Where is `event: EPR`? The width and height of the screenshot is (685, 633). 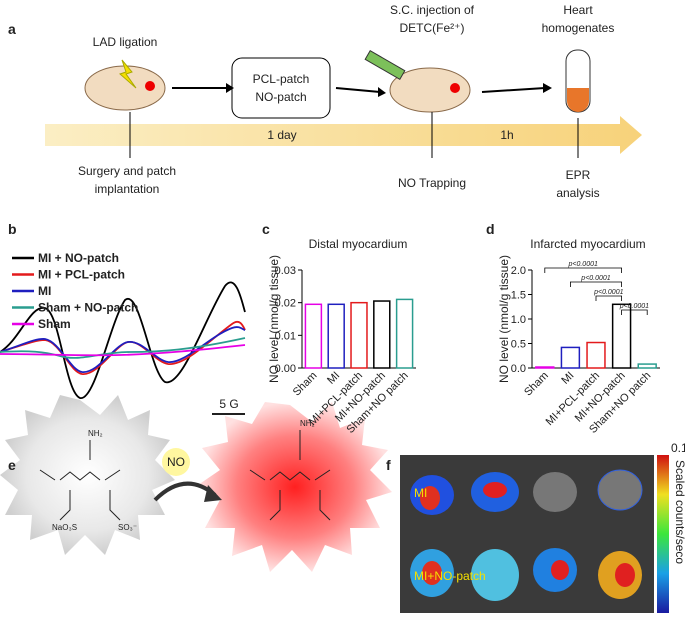 event: EPR is located at coordinates (578, 175).